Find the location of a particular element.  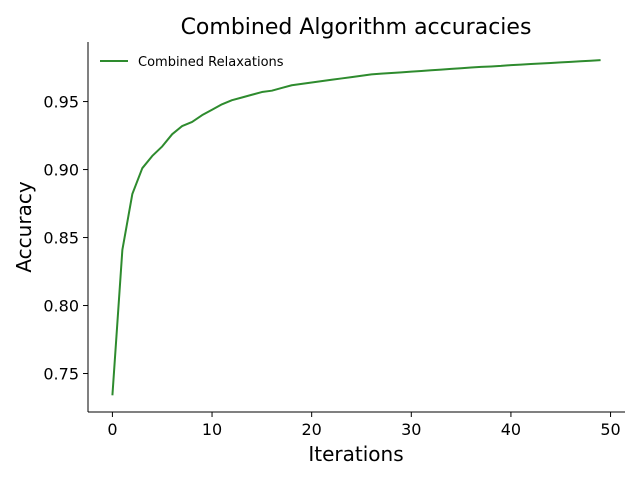

x-tick-label: 0 is located at coordinates (112, 429).